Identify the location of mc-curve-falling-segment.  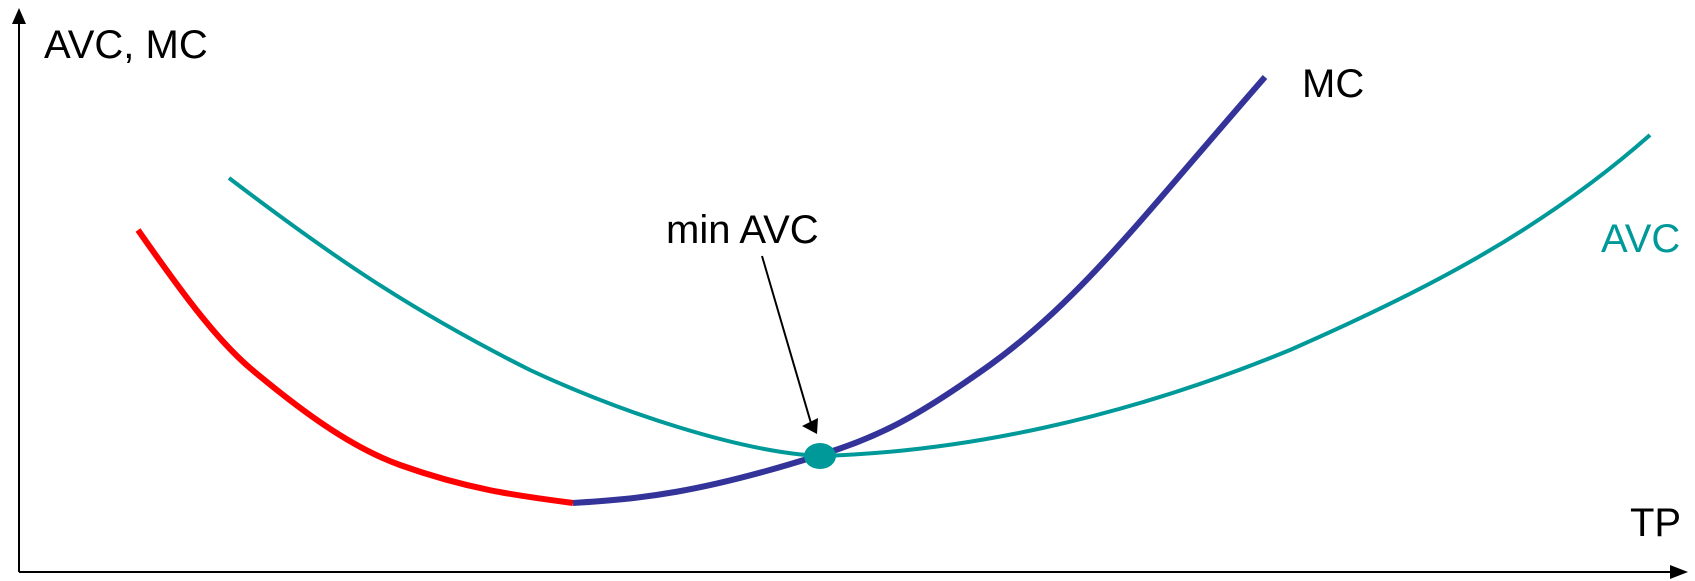
(354, 367).